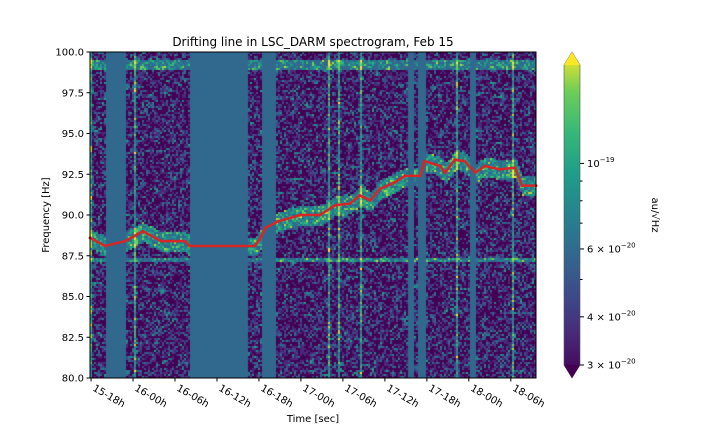 Image resolution: width=720 pixels, height=432 pixels. I want to click on colorbar-label: au/√Hz, so click(654, 215).